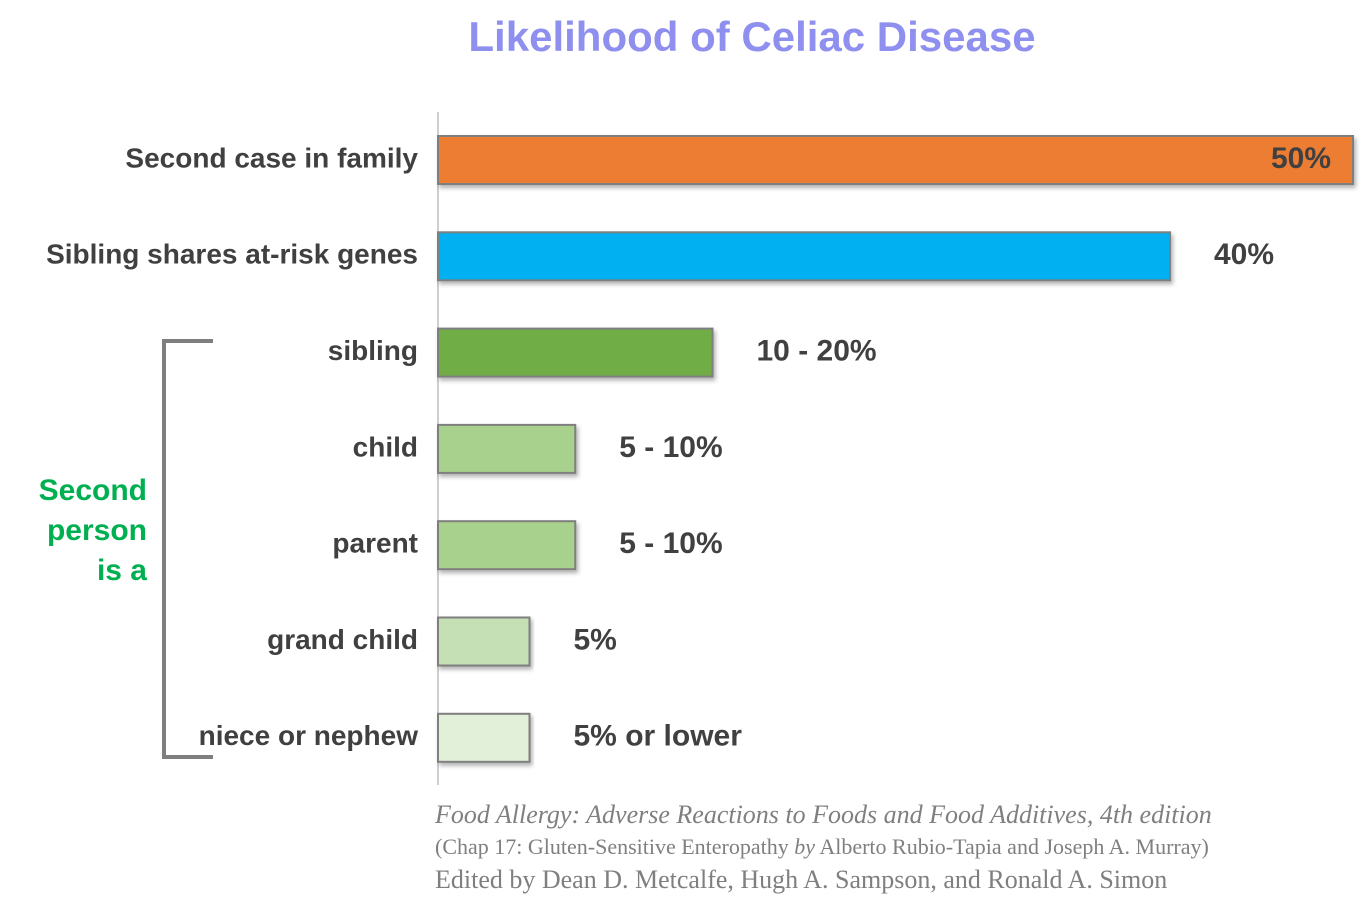 This screenshot has width=1372, height=916. I want to click on category-label: niece or nephew, so click(309, 735).